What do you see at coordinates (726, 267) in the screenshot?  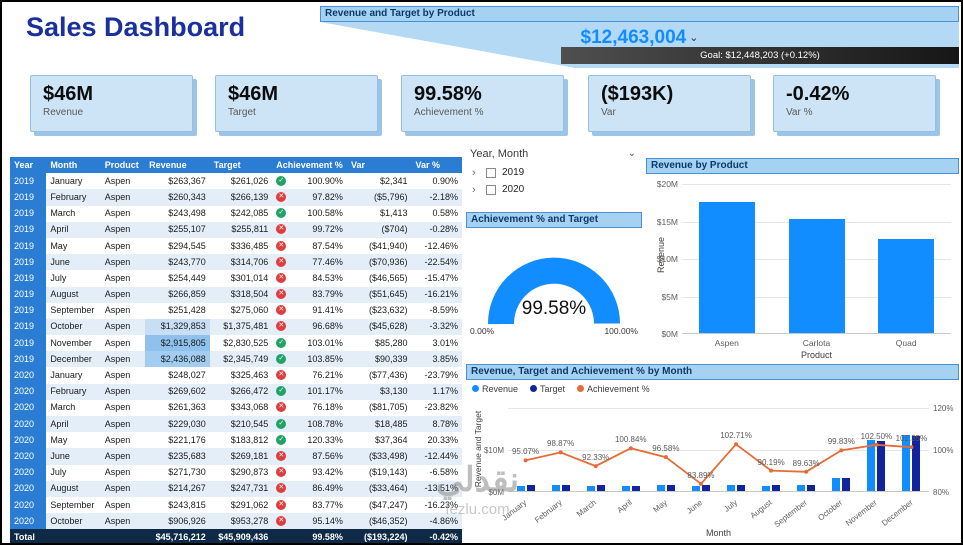 I see `bar-aspen` at bounding box center [726, 267].